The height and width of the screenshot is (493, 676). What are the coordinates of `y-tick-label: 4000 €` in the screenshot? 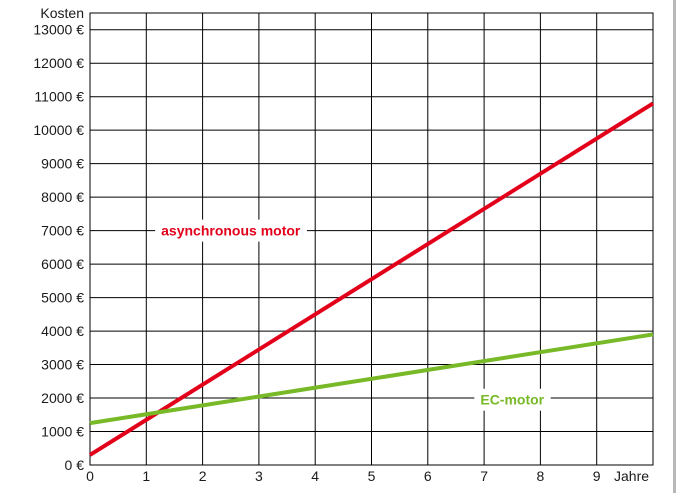 It's located at (62, 331).